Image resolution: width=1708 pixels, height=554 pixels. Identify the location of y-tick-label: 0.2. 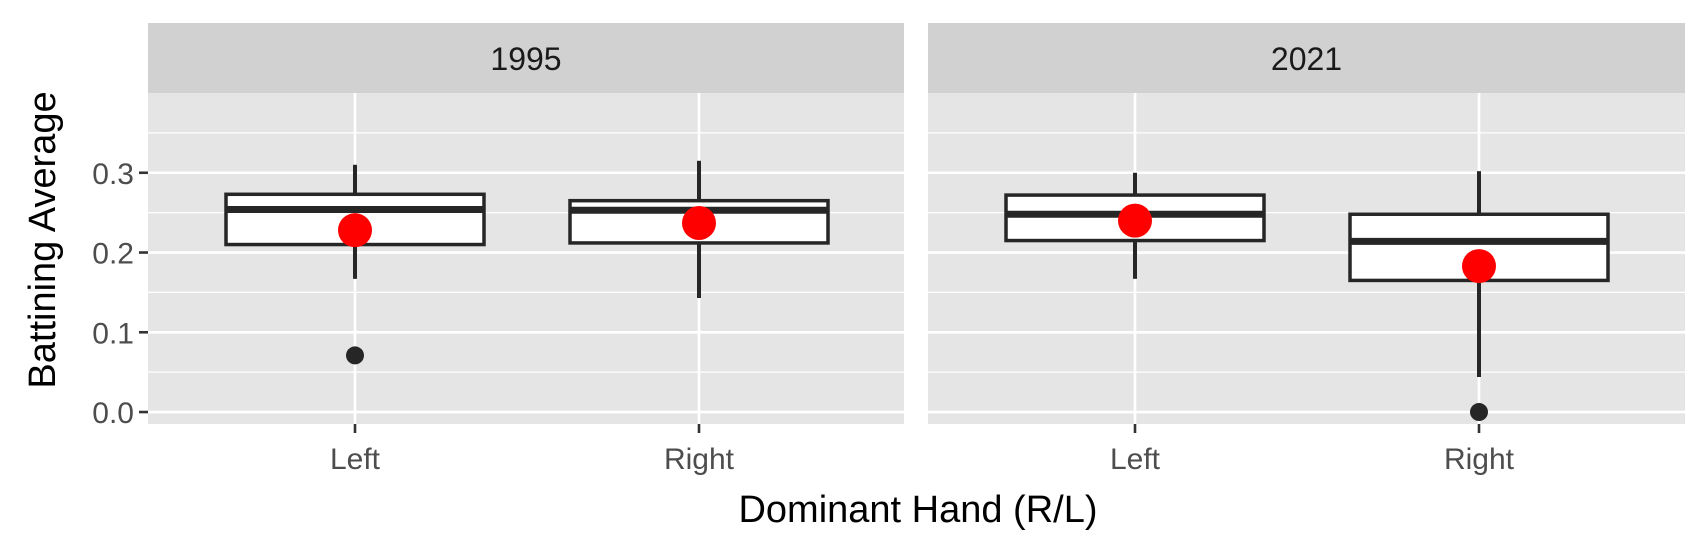
(113, 254).